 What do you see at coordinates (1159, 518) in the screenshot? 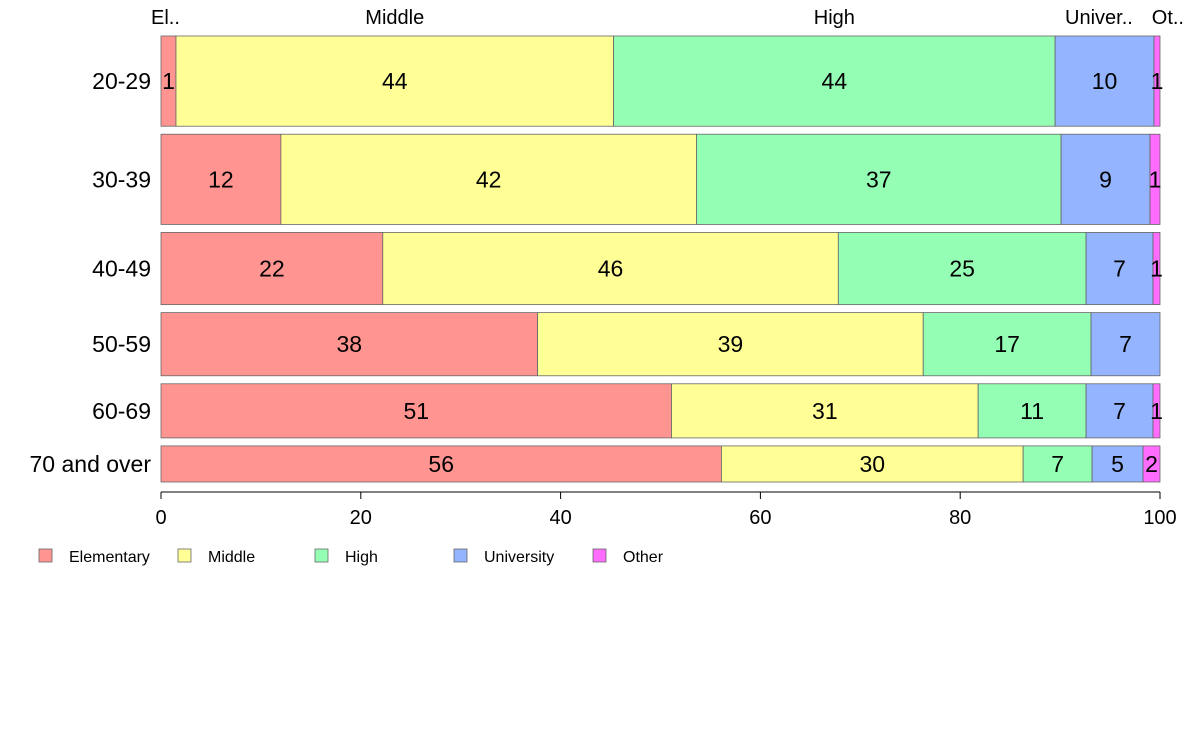
I see `x-tick-label: 100` at bounding box center [1159, 518].